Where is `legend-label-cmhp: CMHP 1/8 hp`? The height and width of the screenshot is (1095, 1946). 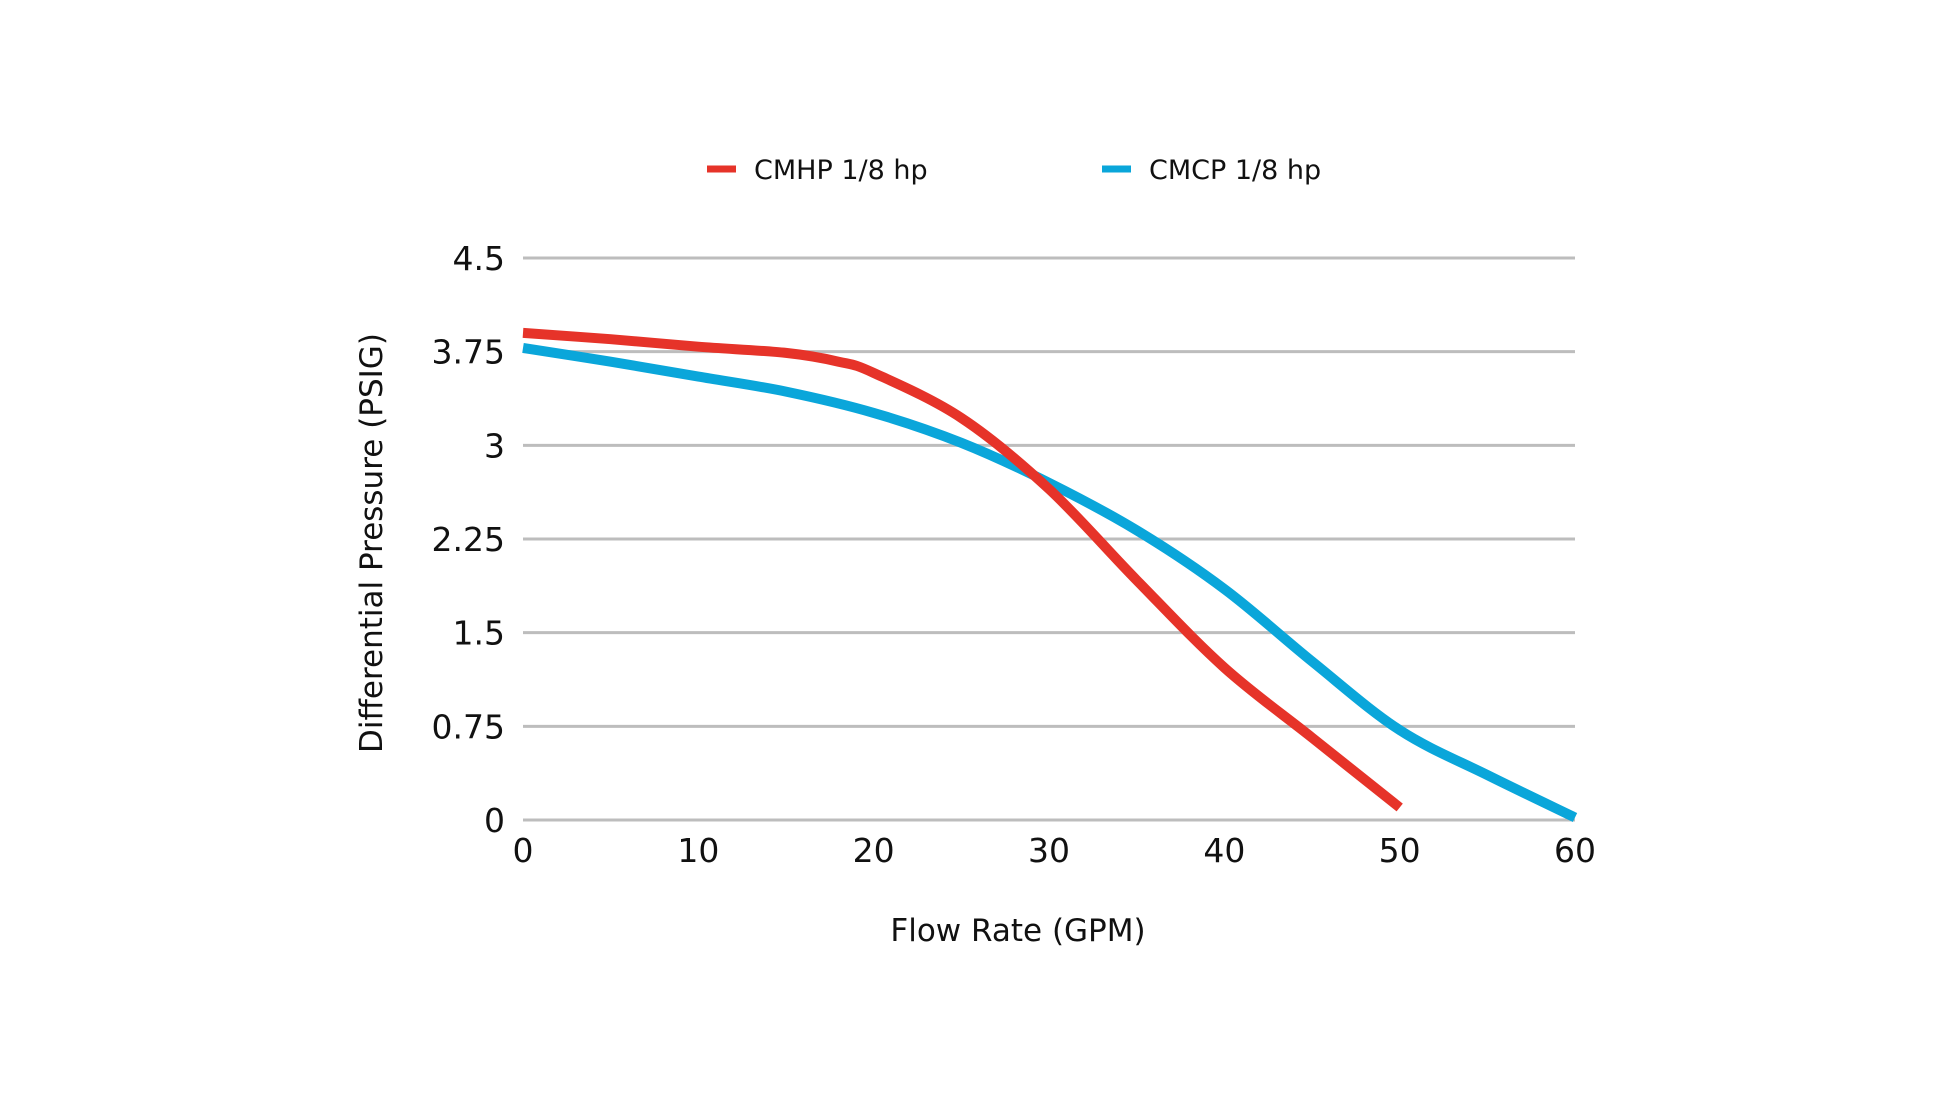
legend-label-cmhp: CMHP 1/8 hp is located at coordinates (841, 170).